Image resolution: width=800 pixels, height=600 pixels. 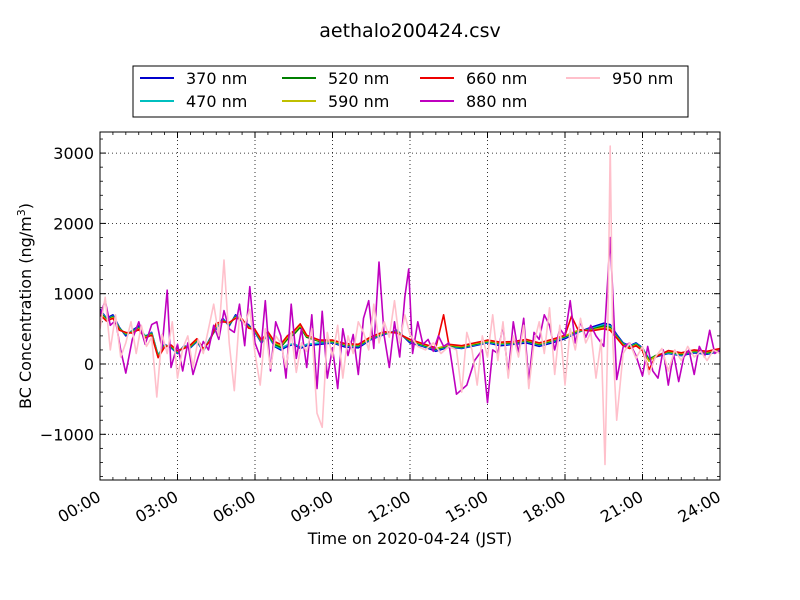 What do you see at coordinates (358, 78) in the screenshot?
I see `legend-label: 520 nm` at bounding box center [358, 78].